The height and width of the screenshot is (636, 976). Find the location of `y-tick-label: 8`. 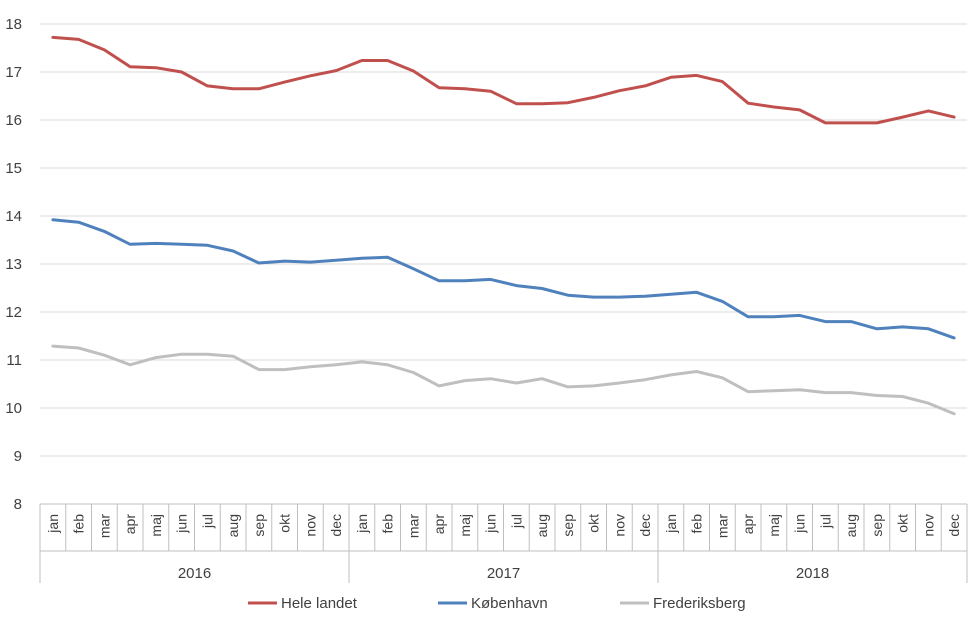

y-tick-label: 8 is located at coordinates (18, 504).